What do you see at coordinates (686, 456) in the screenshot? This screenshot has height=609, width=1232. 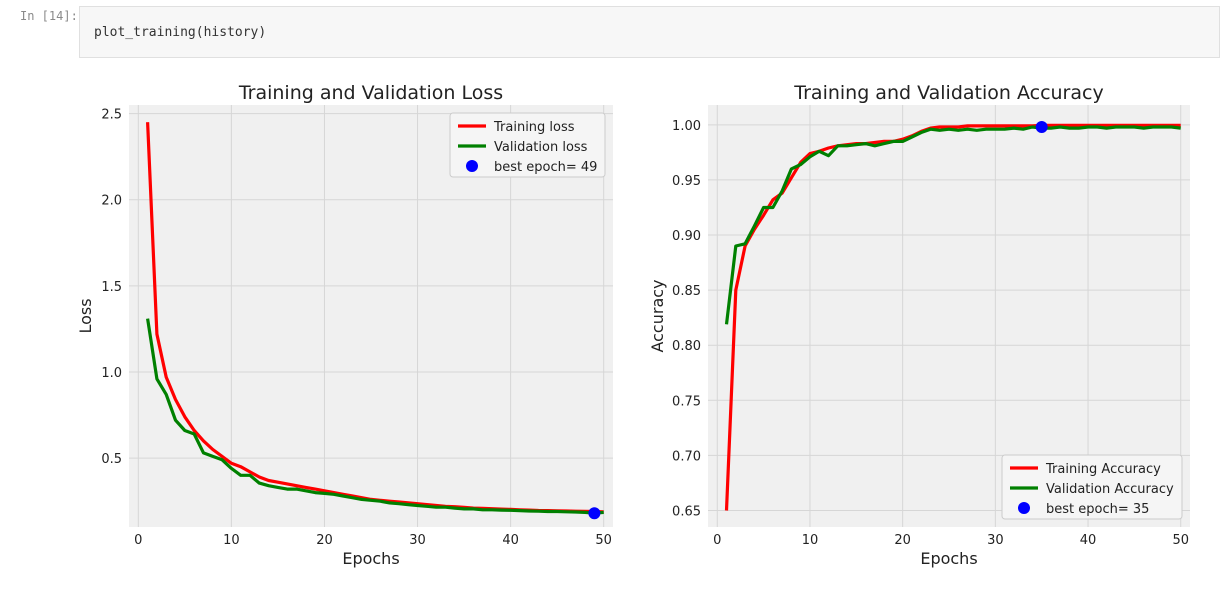 I see `y-tick-label: 0.70` at bounding box center [686, 456].